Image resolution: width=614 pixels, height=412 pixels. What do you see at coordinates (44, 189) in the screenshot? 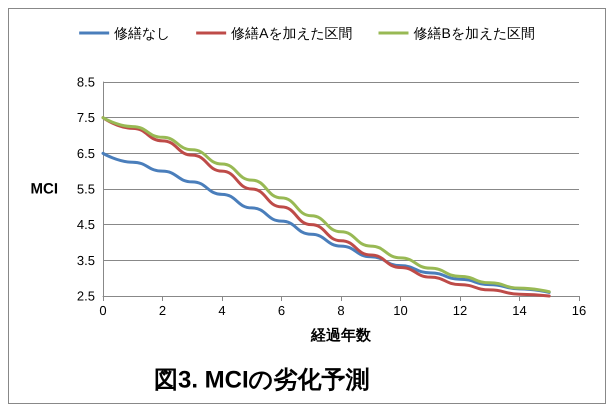
I see `y-axis-title: MCI` at bounding box center [44, 189].